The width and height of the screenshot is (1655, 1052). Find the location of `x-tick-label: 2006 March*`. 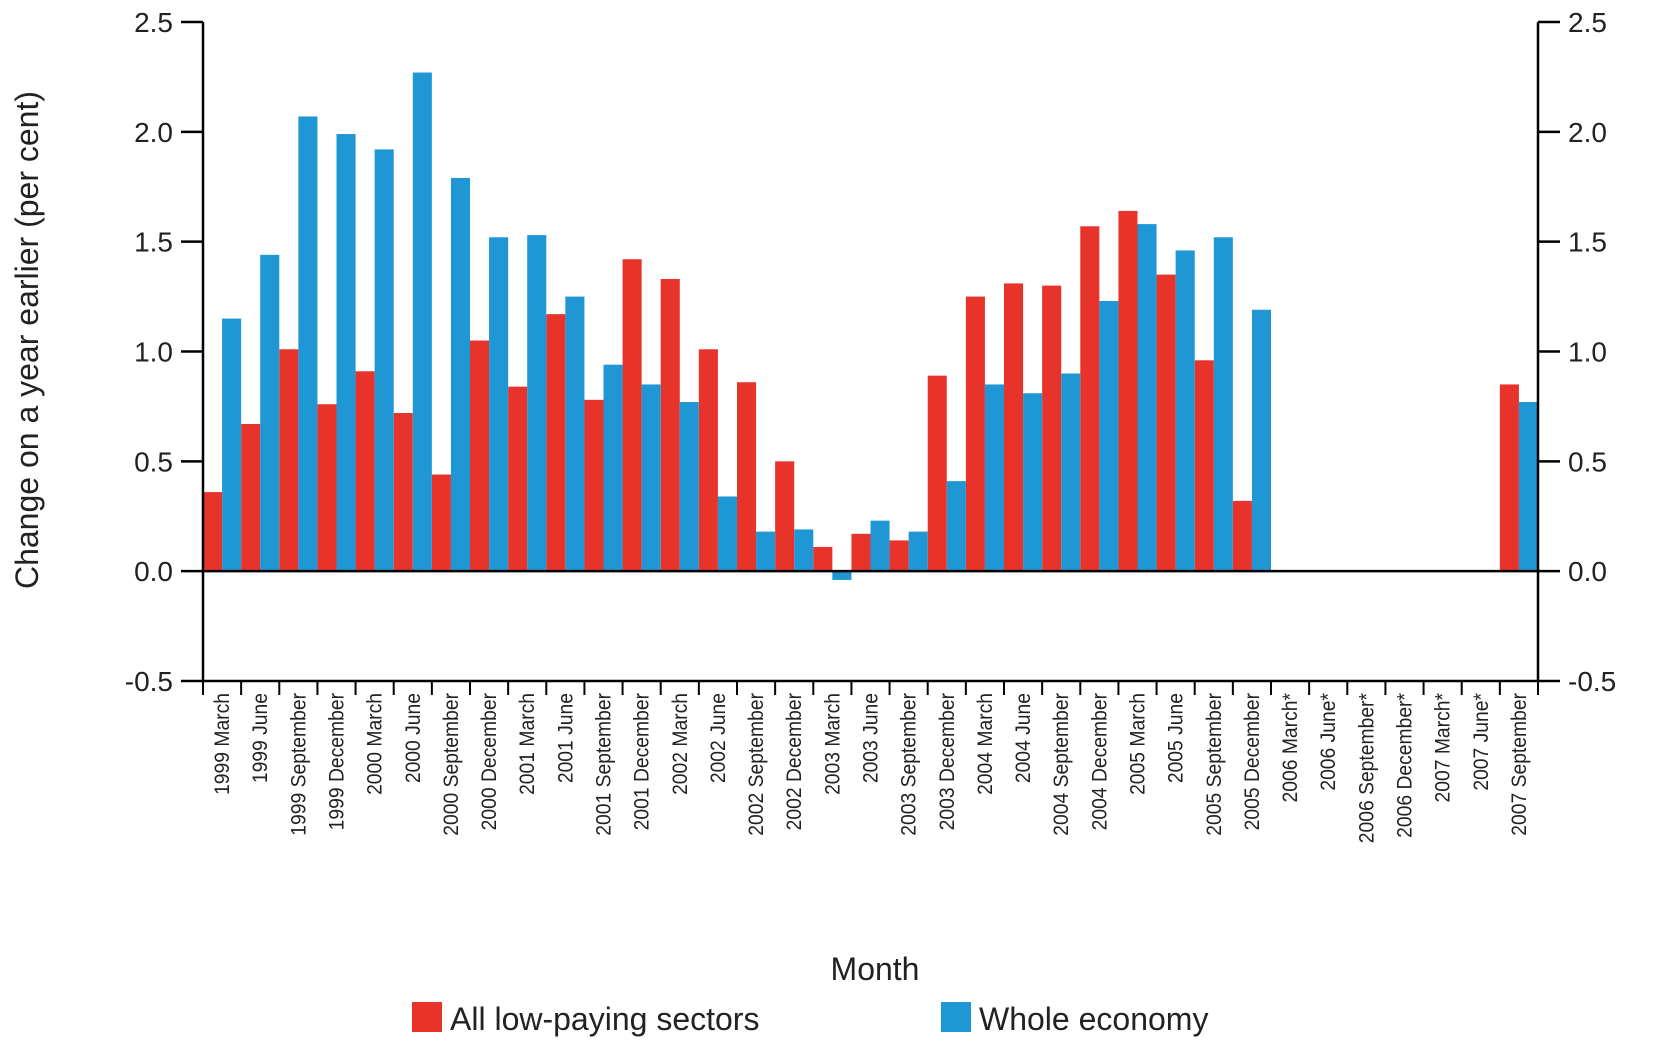

x-tick-label: 2006 March* is located at coordinates (1290, 748).